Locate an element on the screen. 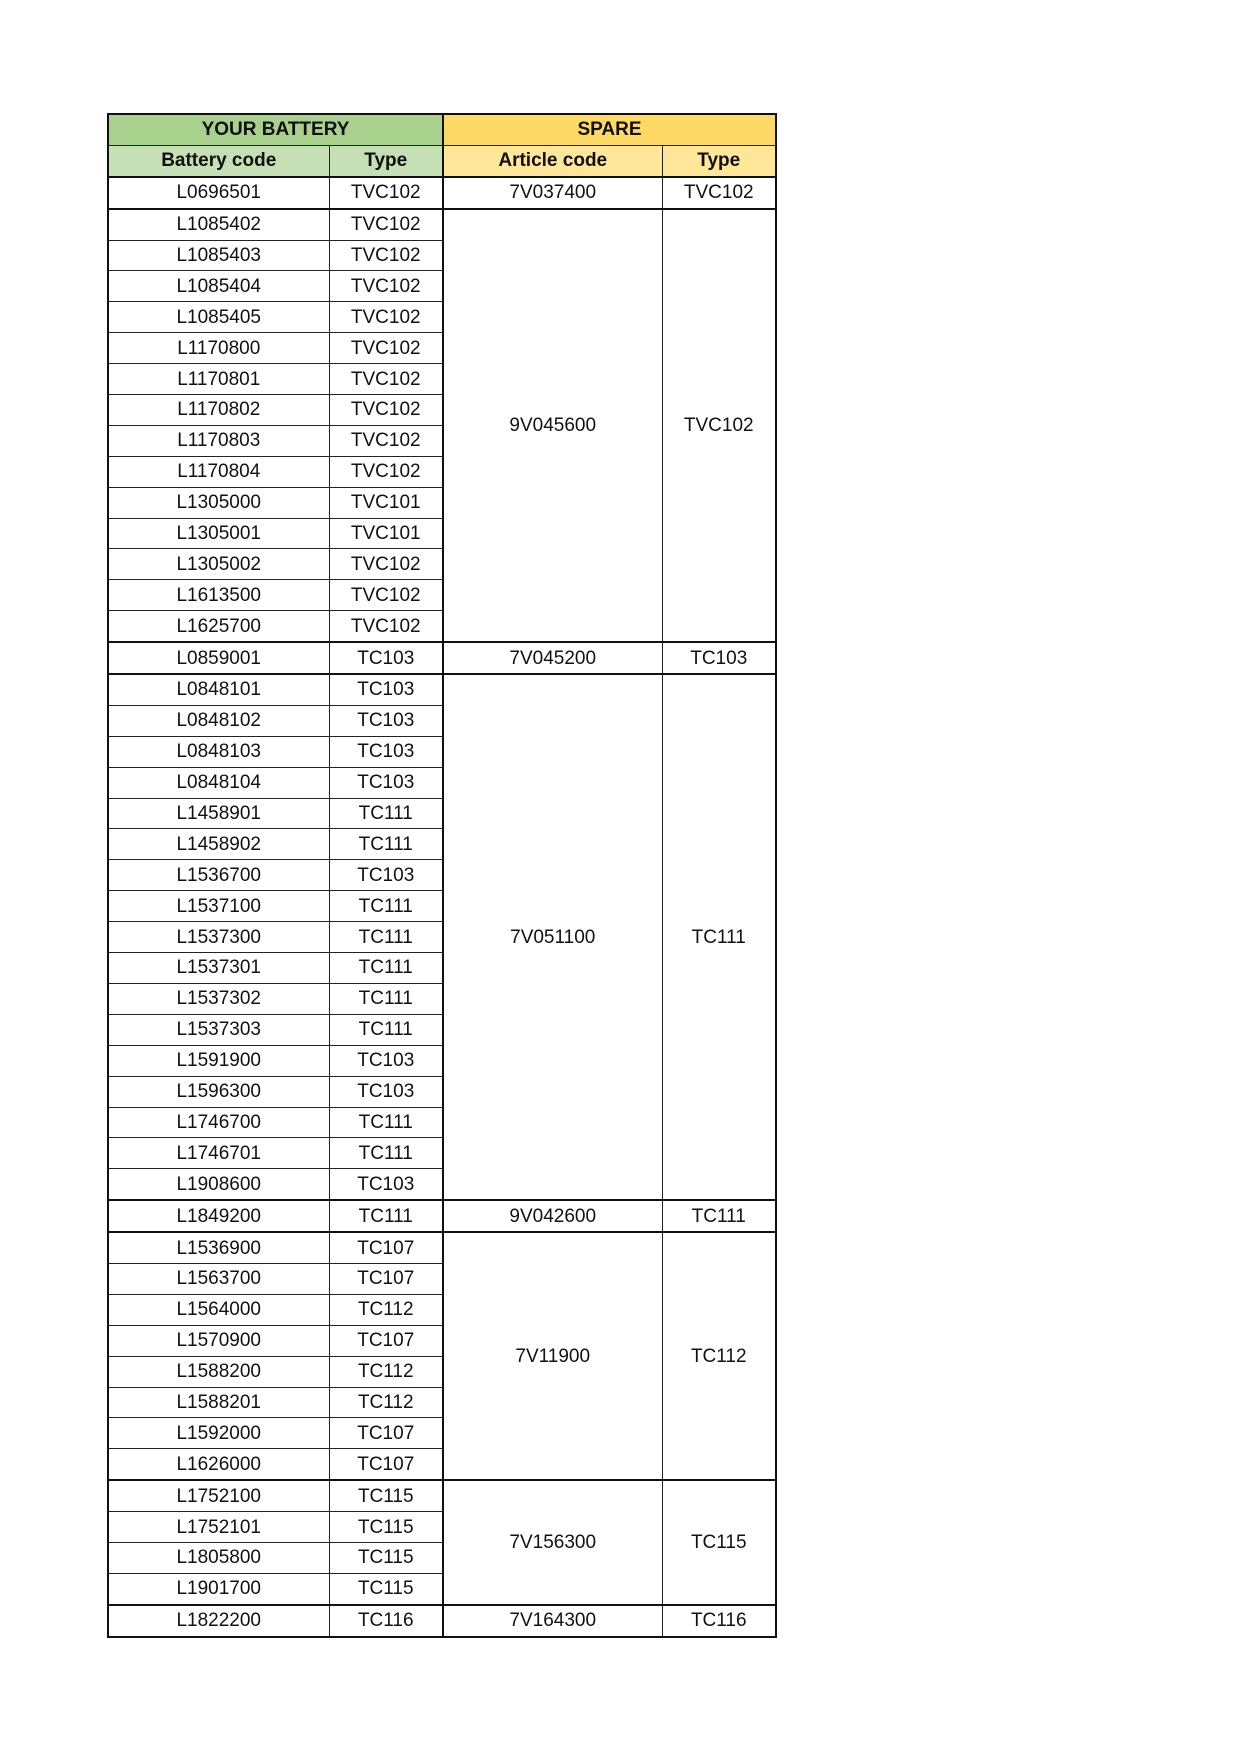 The width and height of the screenshot is (1241, 1755). battery-code-cell: L1537302 is located at coordinates (218, 998).